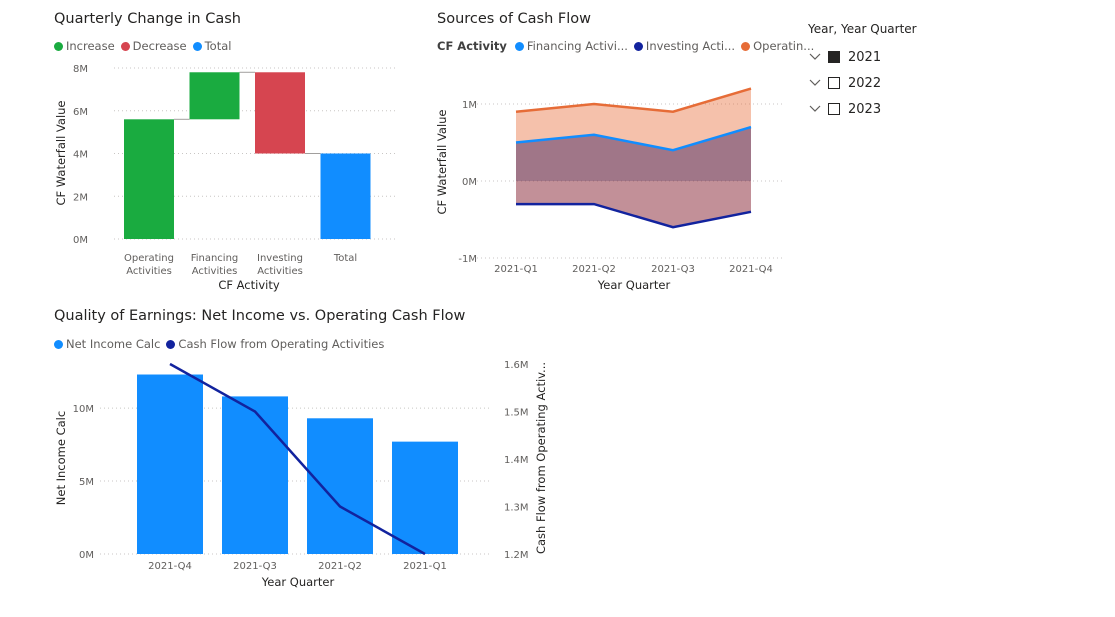  I want to click on y2-tick-label: 1.5M, so click(516, 413).